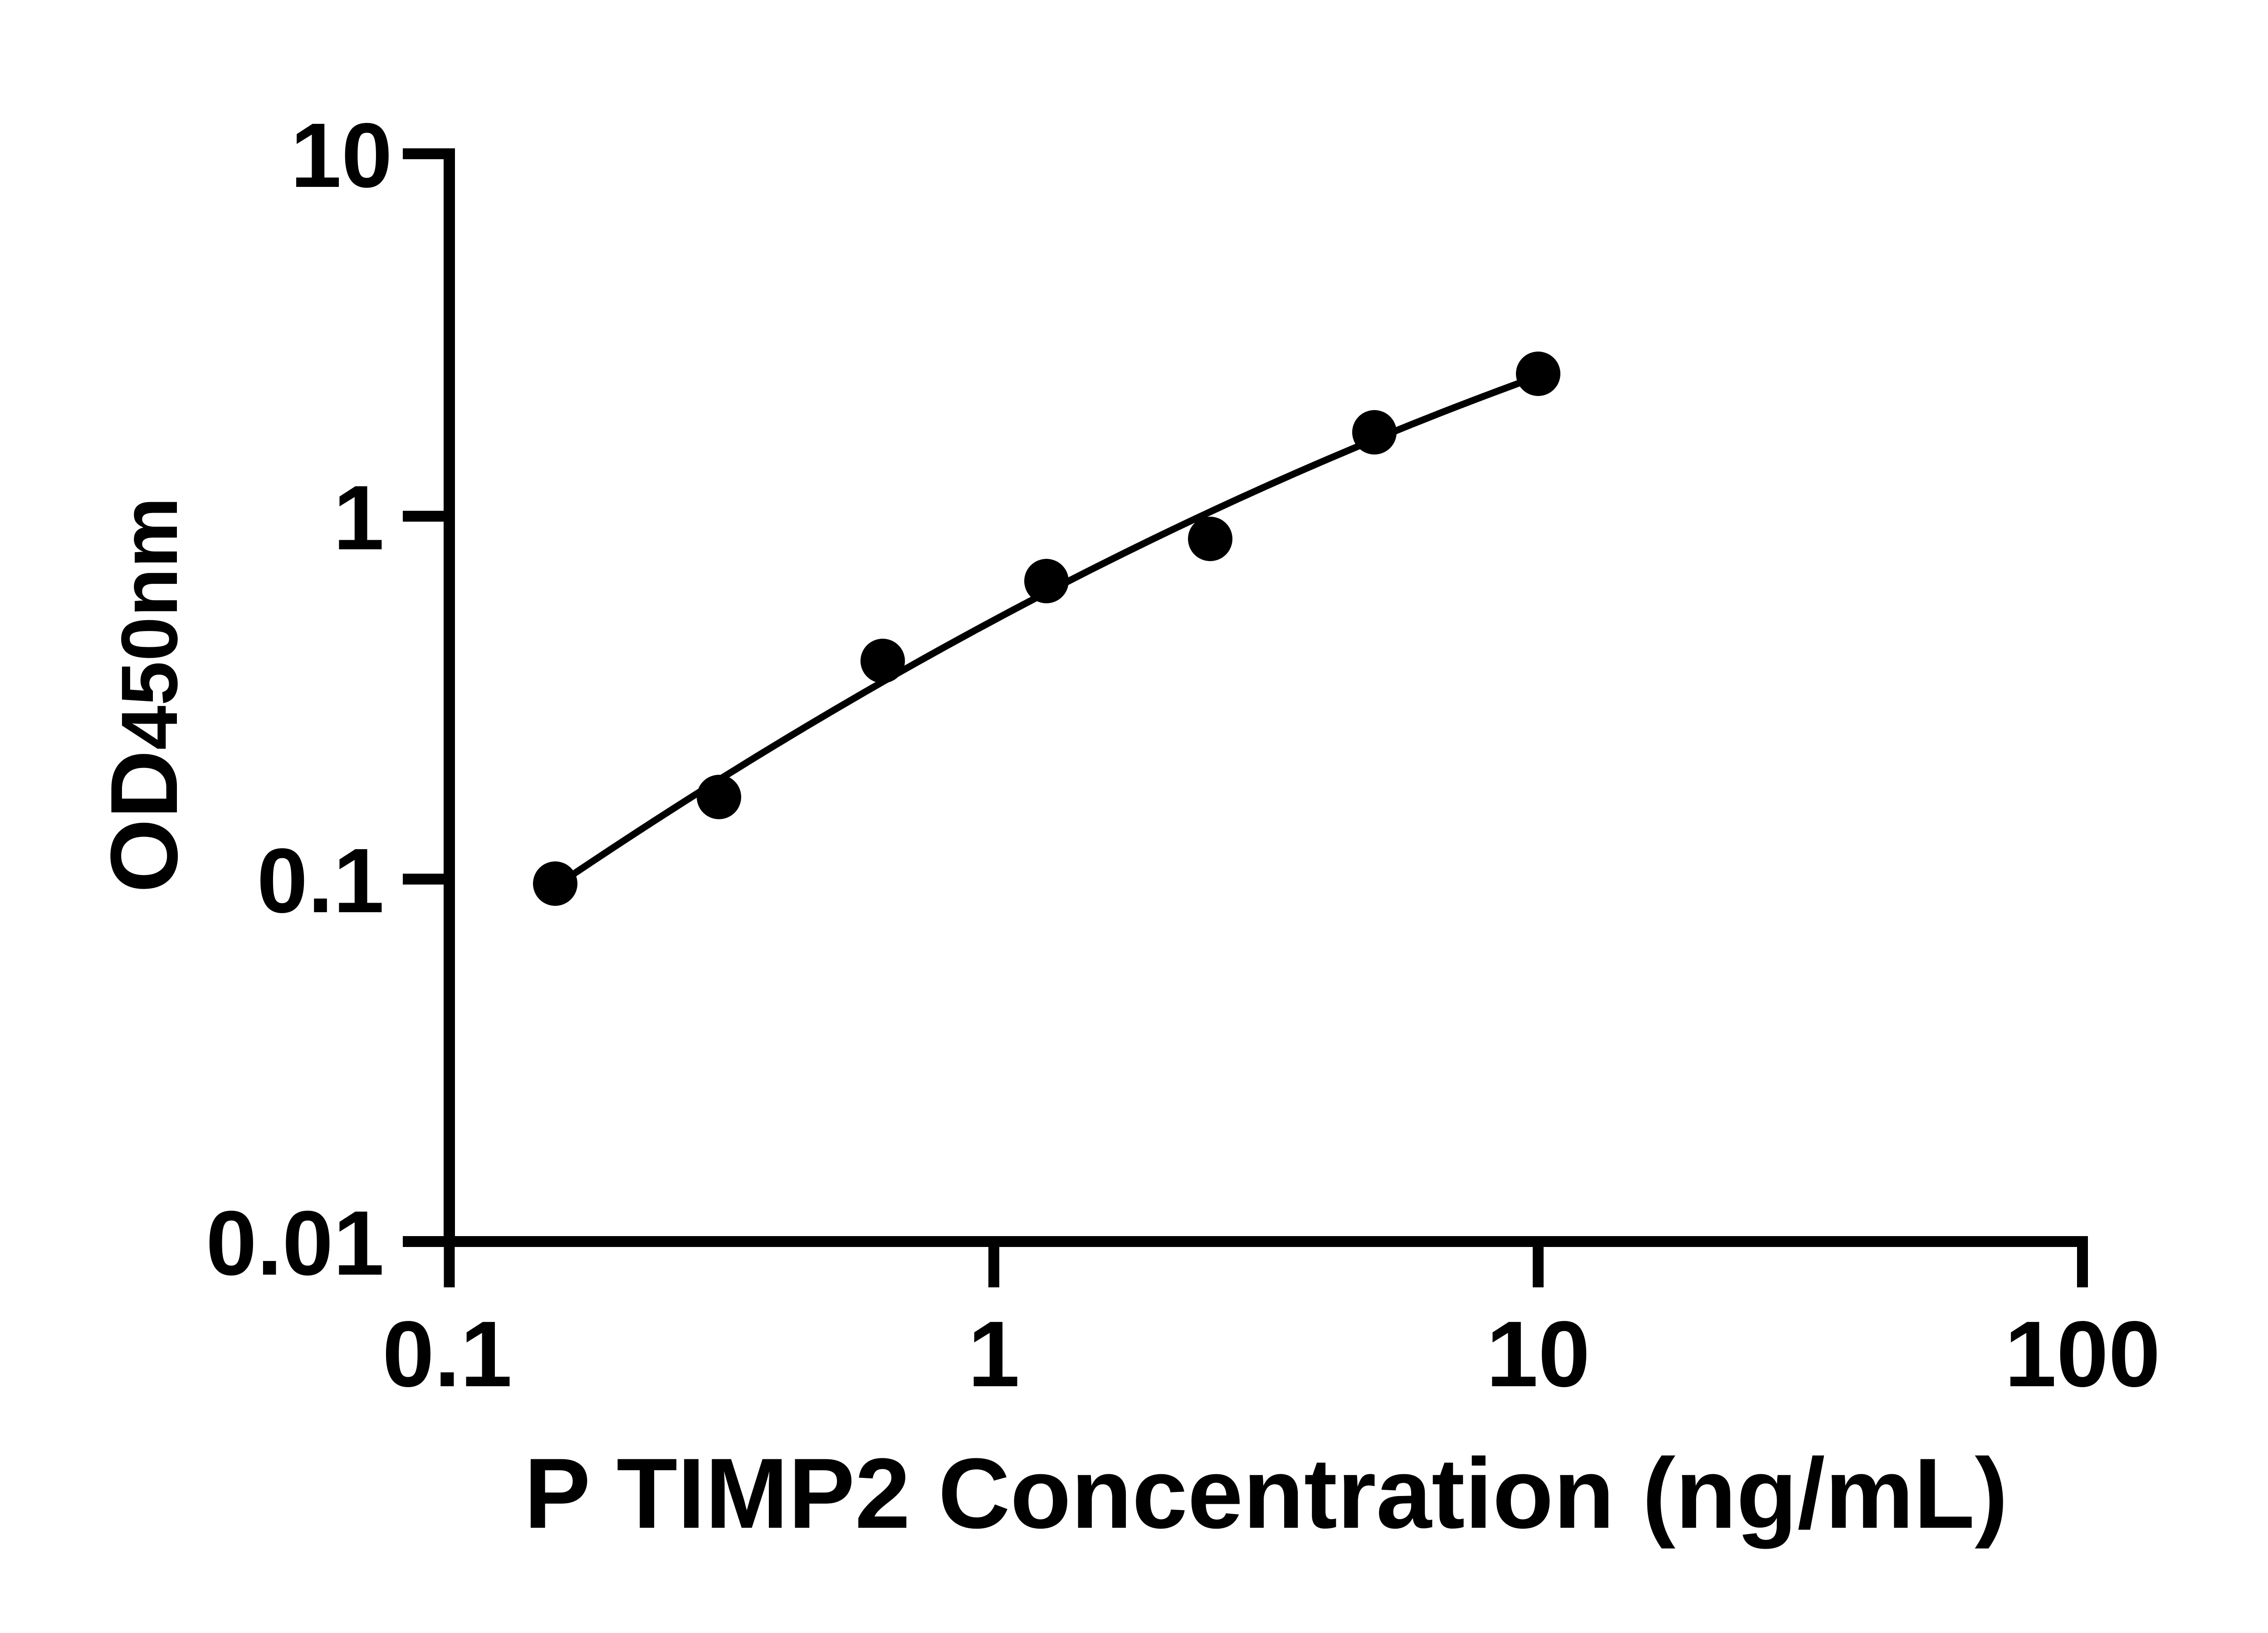  Describe the element at coordinates (295, 1243) in the screenshot. I see `svg-text: 0.01` at that location.